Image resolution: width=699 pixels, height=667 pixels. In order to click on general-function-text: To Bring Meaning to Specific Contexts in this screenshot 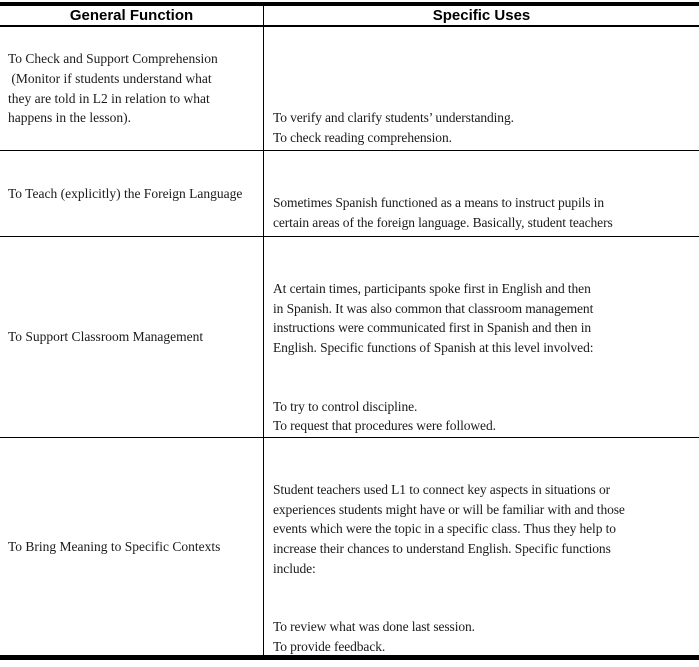, I will do `click(114, 546)`.